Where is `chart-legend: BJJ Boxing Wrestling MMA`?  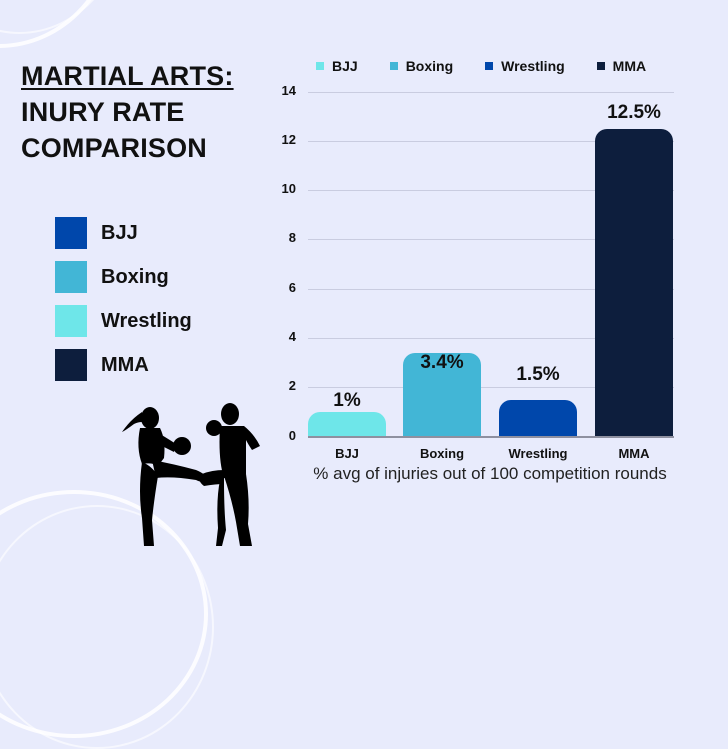
chart-legend: BJJ Boxing Wrestling MMA is located at coordinates (497, 66).